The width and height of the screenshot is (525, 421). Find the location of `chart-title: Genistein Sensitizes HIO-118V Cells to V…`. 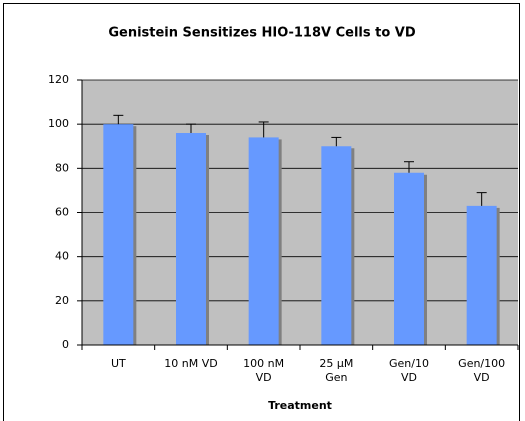

chart-title: Genistein Sensitizes HIO-118V Cells to V… is located at coordinates (262, 33).